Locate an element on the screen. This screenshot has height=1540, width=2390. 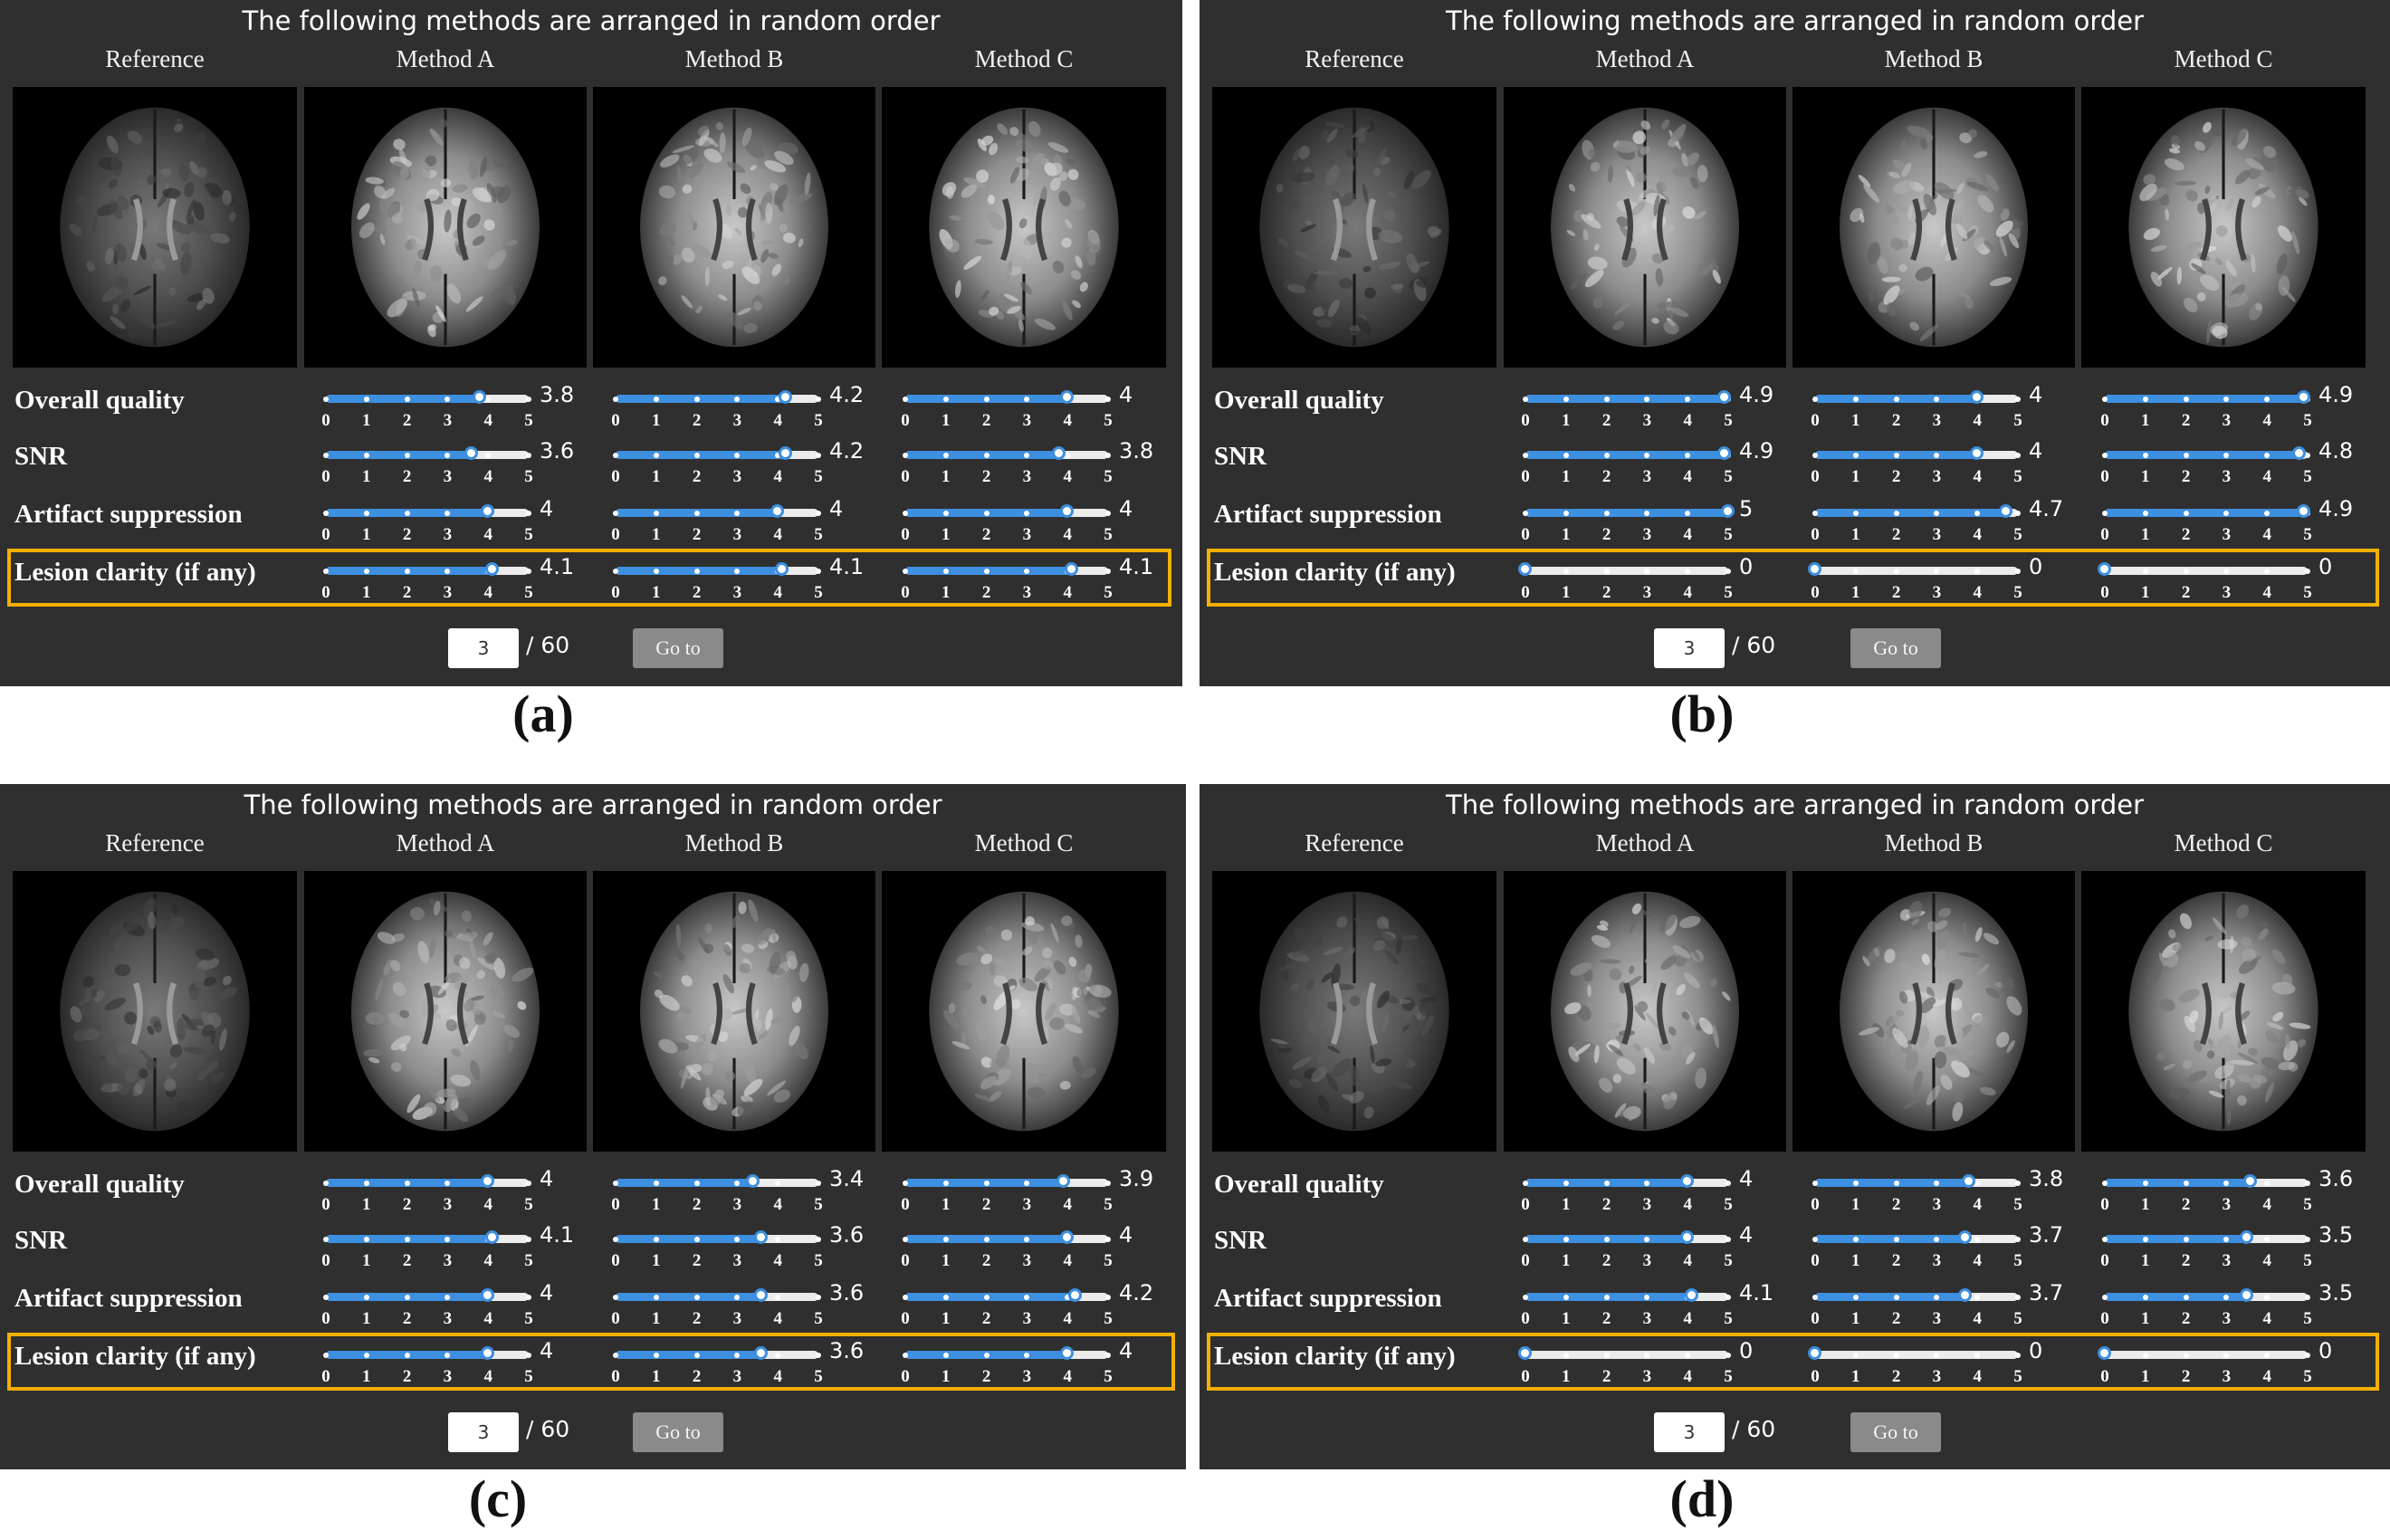
rating-slider-method-a: 0 0 1 2 3 4 5 is located at coordinates (1652, 1365).